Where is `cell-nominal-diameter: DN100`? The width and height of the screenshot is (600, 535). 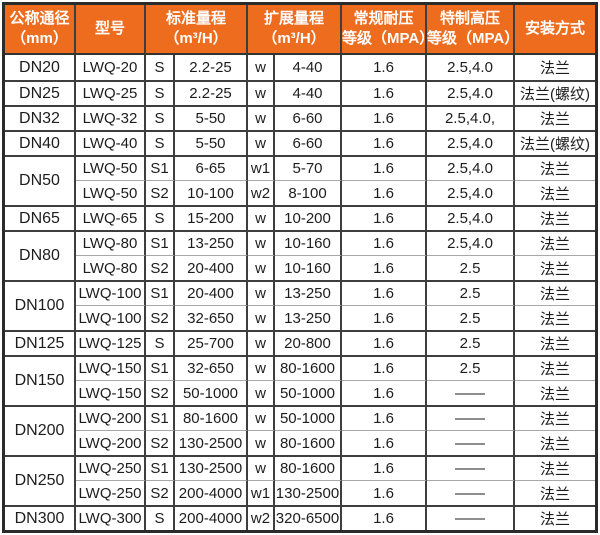
cell-nominal-diameter: DN100 is located at coordinates (40, 305).